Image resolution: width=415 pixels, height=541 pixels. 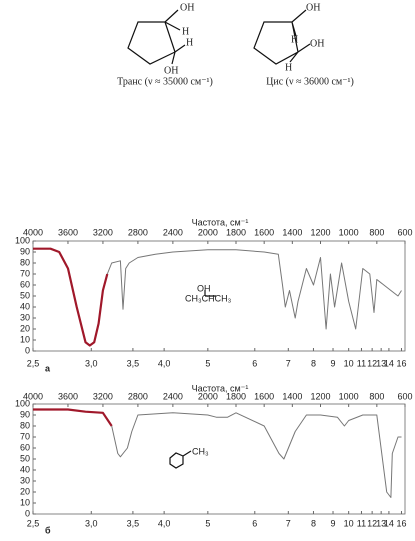 I want to click on panel-label: а, so click(x=48, y=368).